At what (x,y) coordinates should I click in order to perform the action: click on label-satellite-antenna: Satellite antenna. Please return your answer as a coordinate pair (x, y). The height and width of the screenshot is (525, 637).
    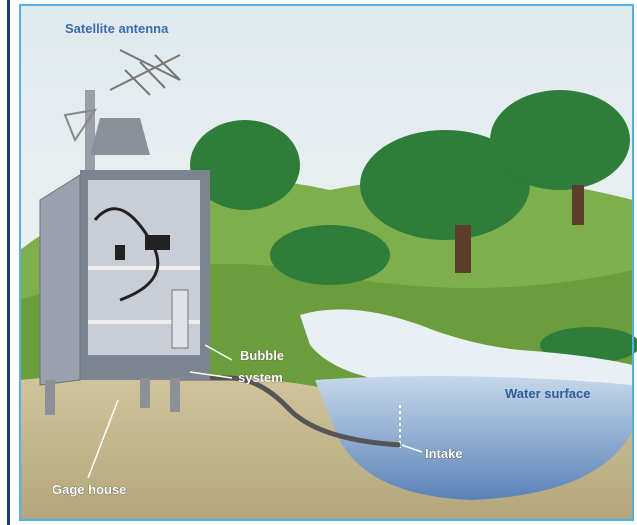
    Looking at the image, I should click on (117, 28).